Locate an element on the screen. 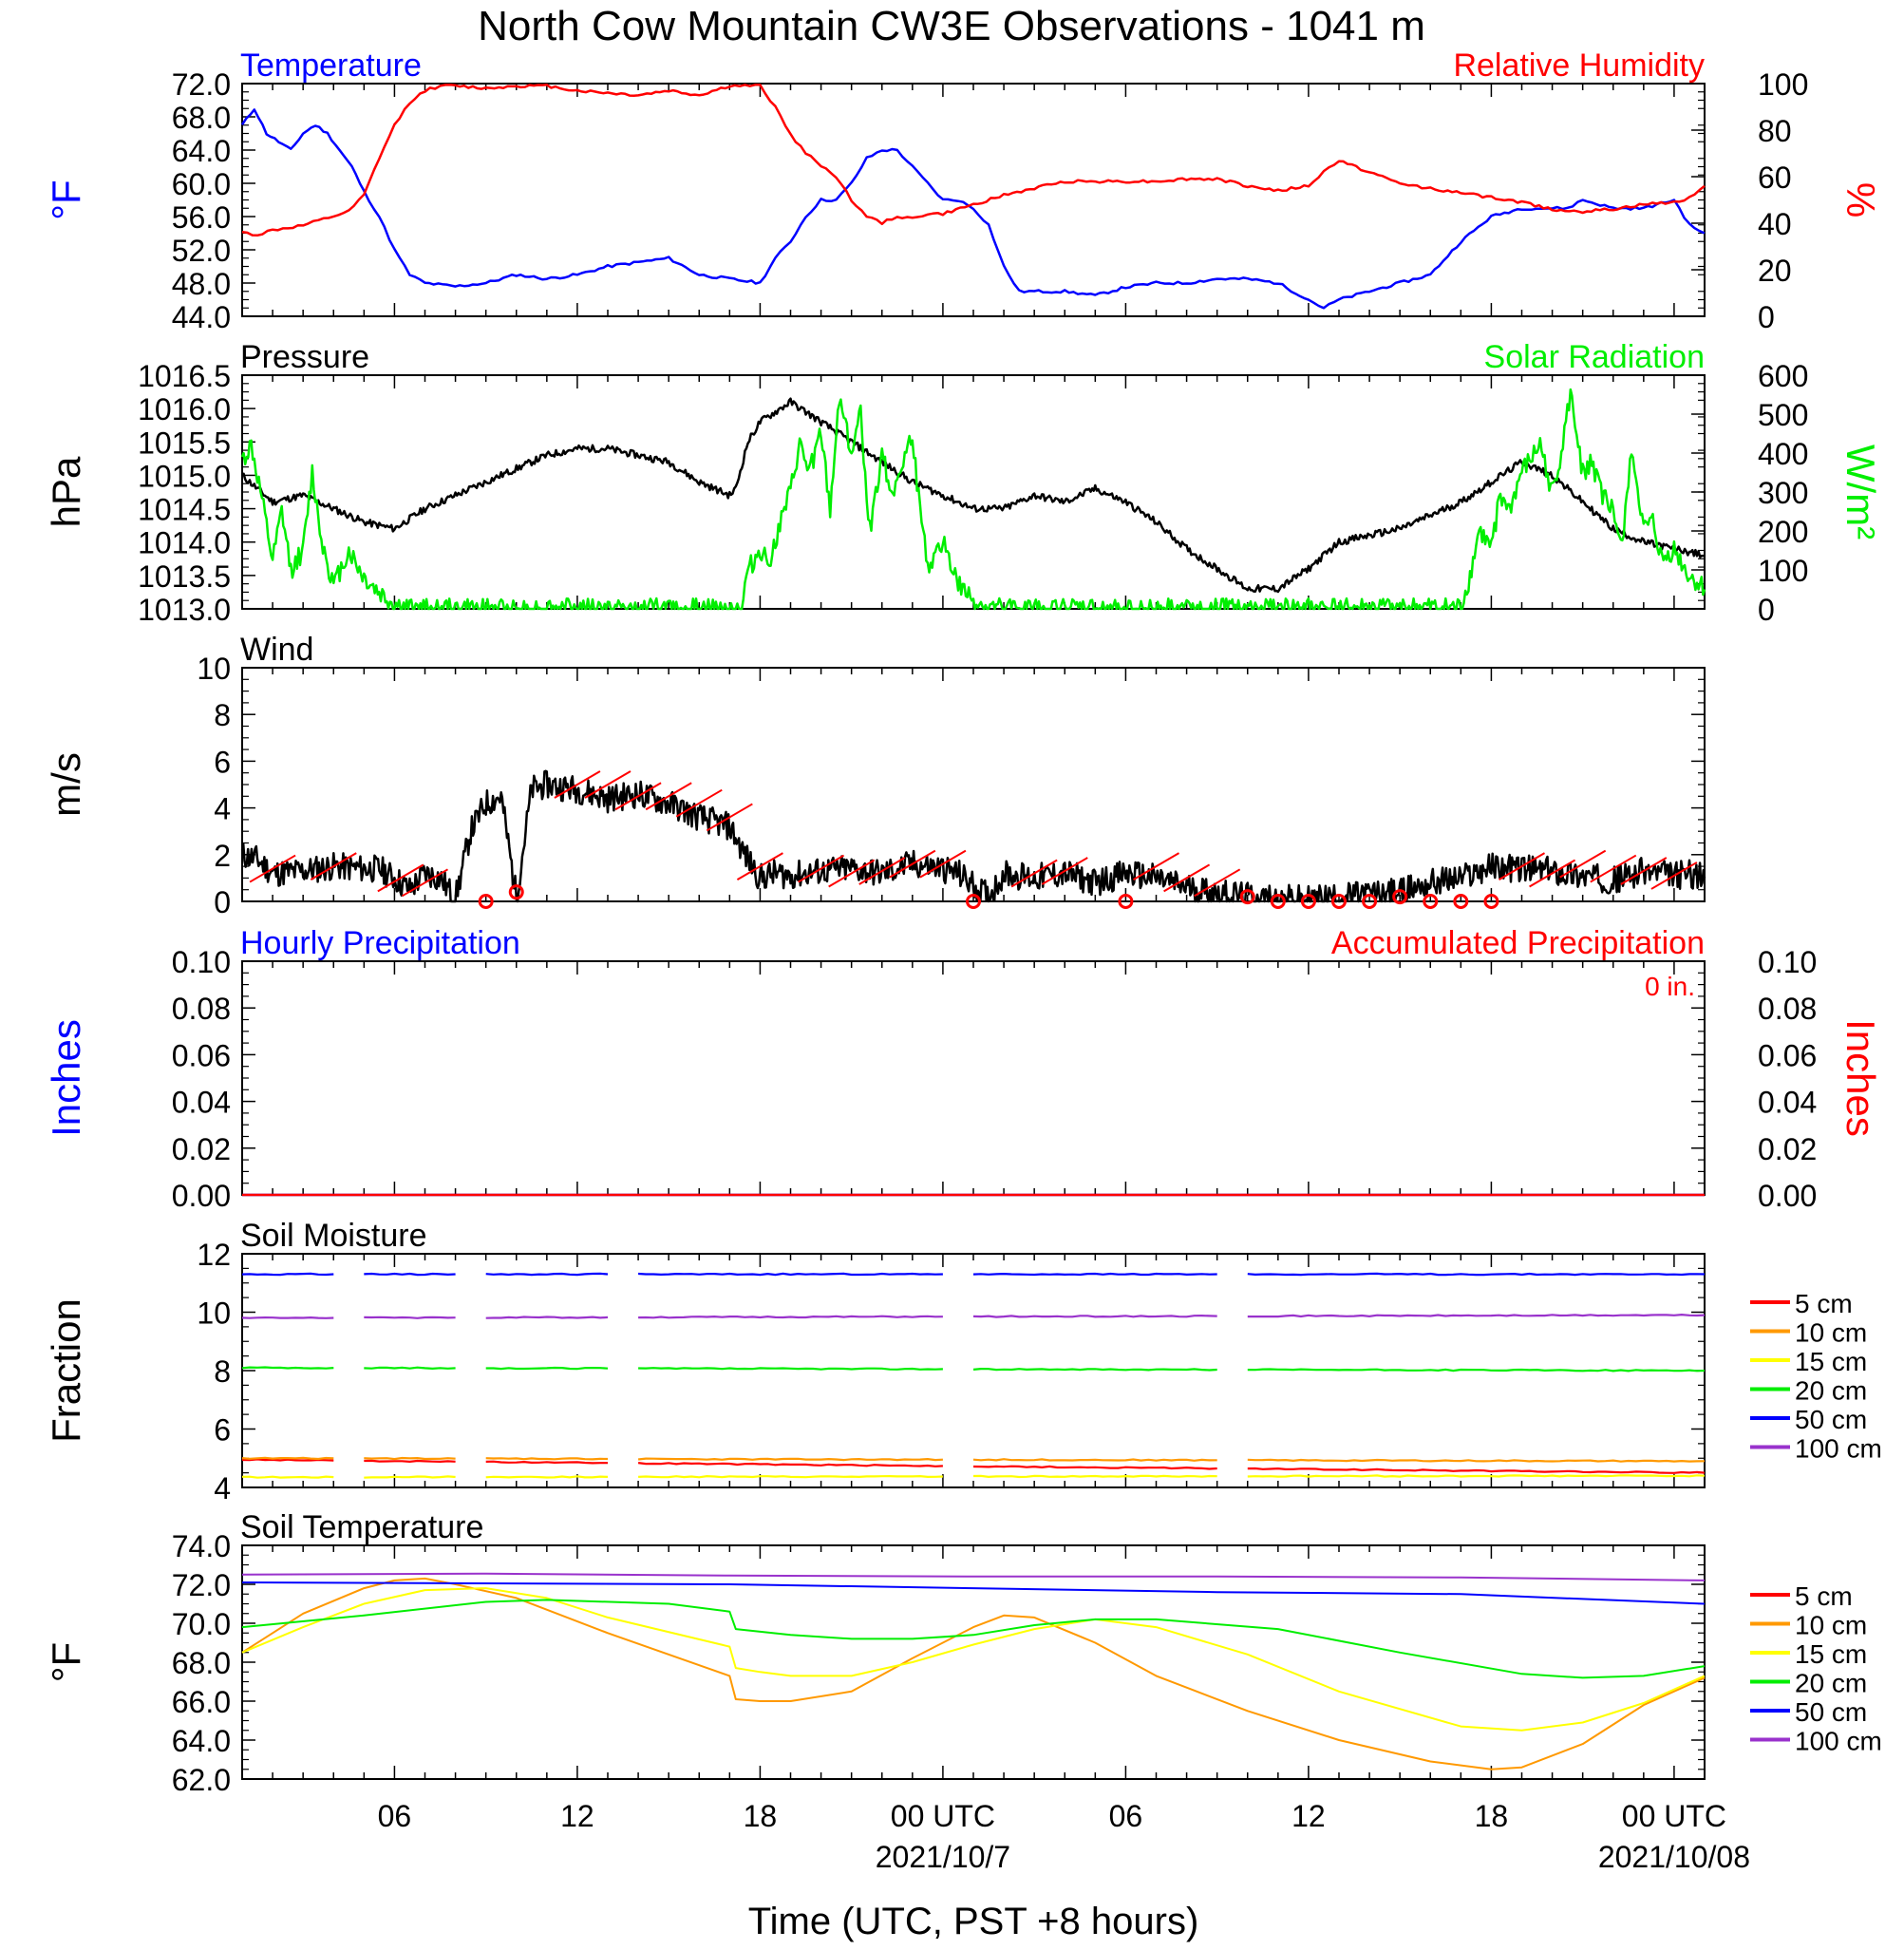 The image size is (1904, 1950). y-left-unit: m/s is located at coordinates (66, 784).